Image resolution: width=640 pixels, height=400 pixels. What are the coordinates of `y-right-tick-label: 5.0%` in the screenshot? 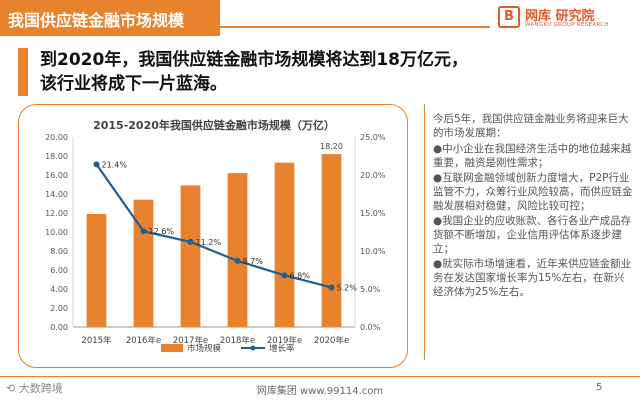 It's located at (370, 289).